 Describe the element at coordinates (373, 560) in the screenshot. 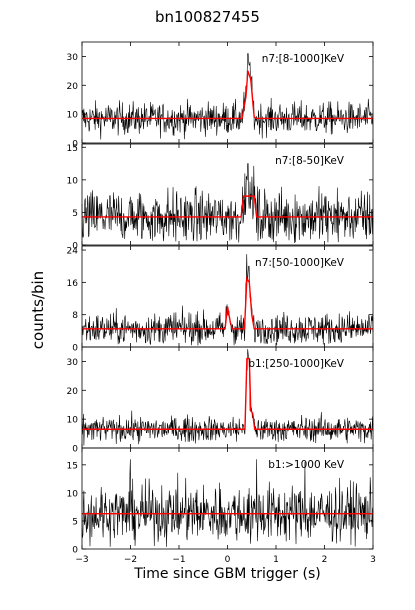

I see `x-tick-label: 3` at that location.